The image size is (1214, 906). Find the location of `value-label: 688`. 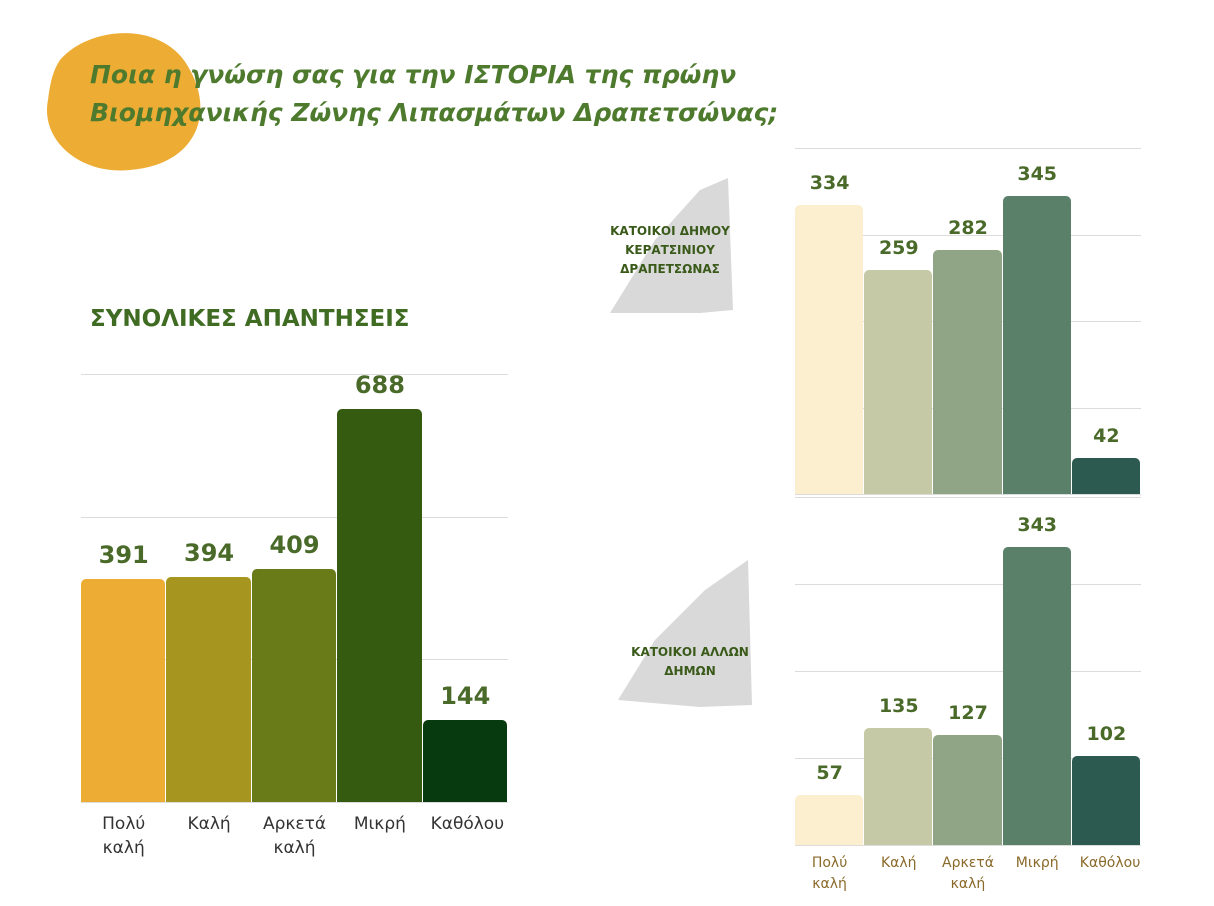

value-label: 688 is located at coordinates (379, 385).